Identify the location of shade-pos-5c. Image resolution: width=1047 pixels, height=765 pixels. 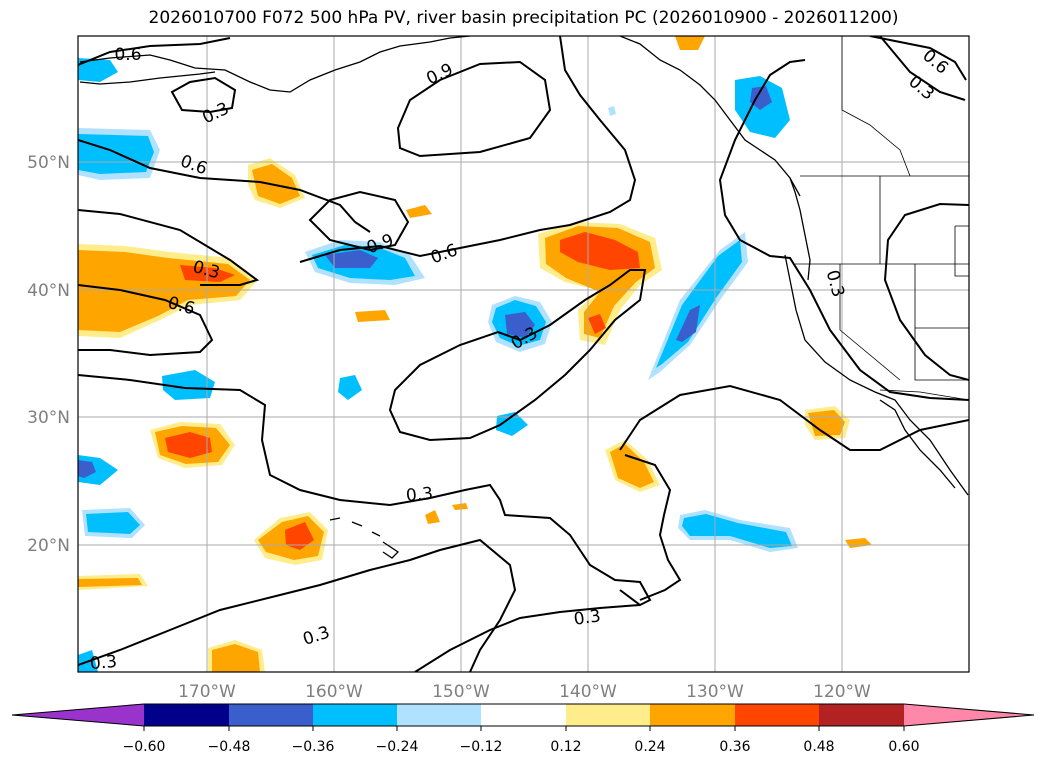
(299, 536).